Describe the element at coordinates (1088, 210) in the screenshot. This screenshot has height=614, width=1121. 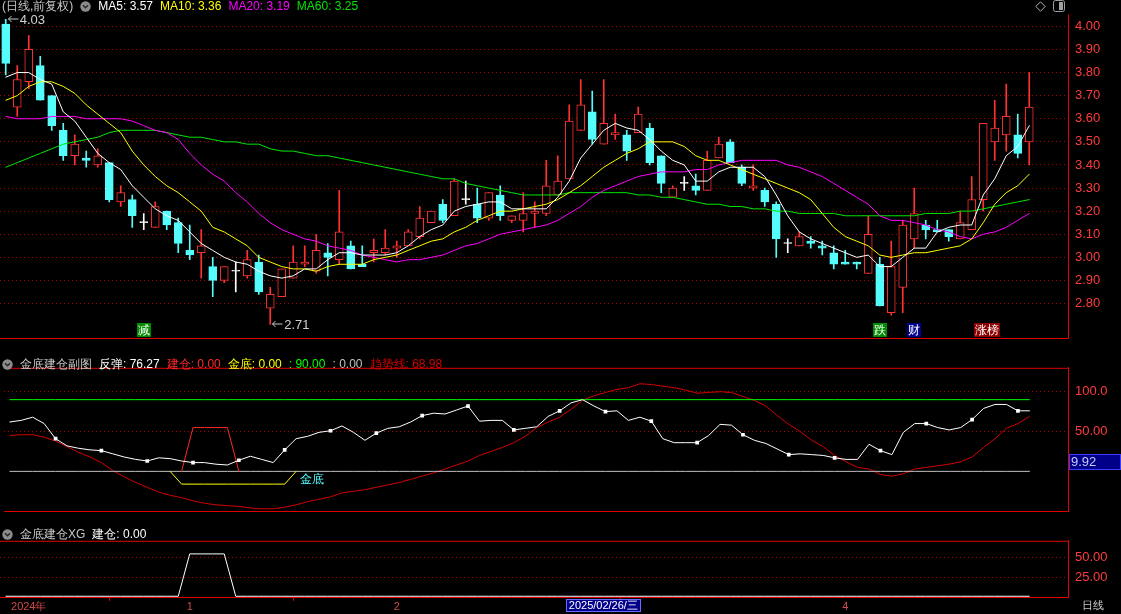
I see `y-tick-label: 3.20` at that location.